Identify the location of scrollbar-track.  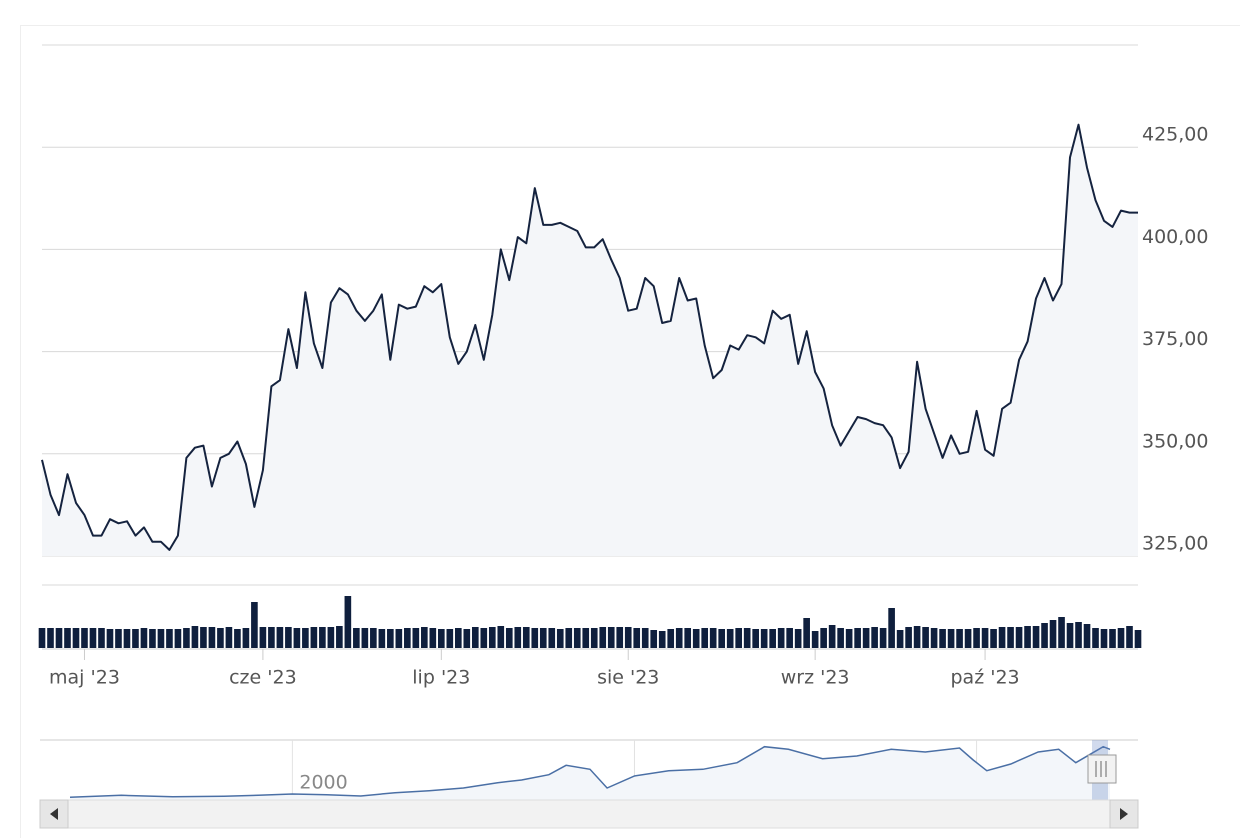
(589, 814).